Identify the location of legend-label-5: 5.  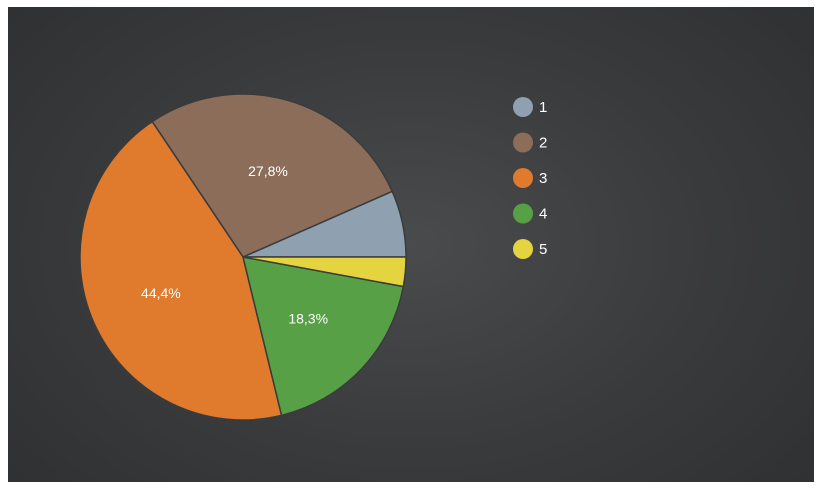
(543, 249).